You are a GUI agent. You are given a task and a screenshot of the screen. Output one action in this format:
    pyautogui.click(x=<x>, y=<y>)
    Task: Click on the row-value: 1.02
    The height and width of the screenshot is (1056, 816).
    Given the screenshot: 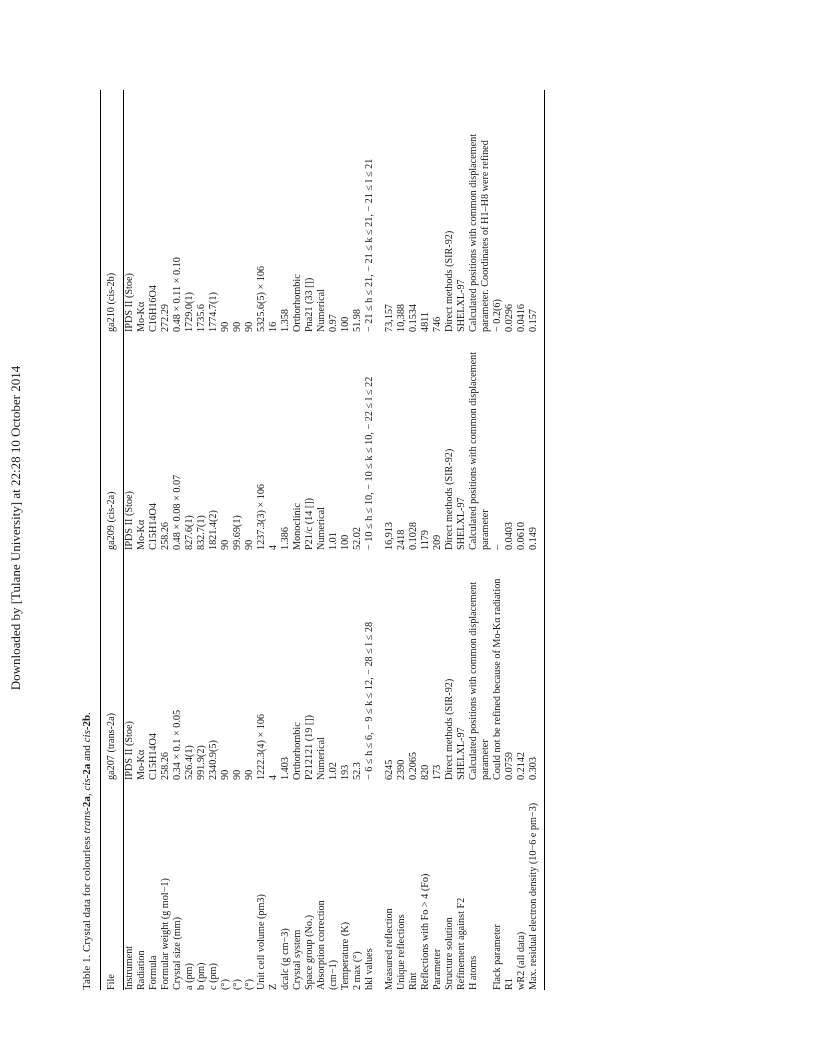 What is the action you would take?
    pyautogui.click(x=333, y=771)
    